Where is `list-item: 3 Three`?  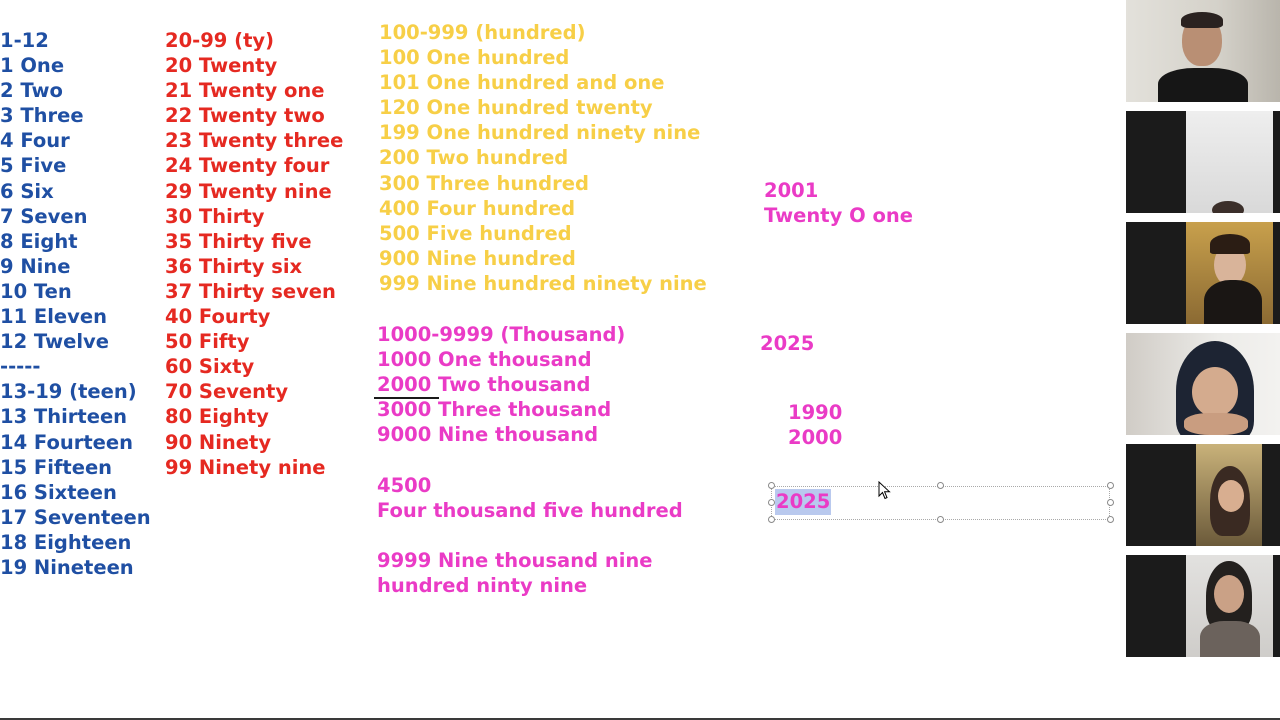 list-item: 3 Three is located at coordinates (42, 116).